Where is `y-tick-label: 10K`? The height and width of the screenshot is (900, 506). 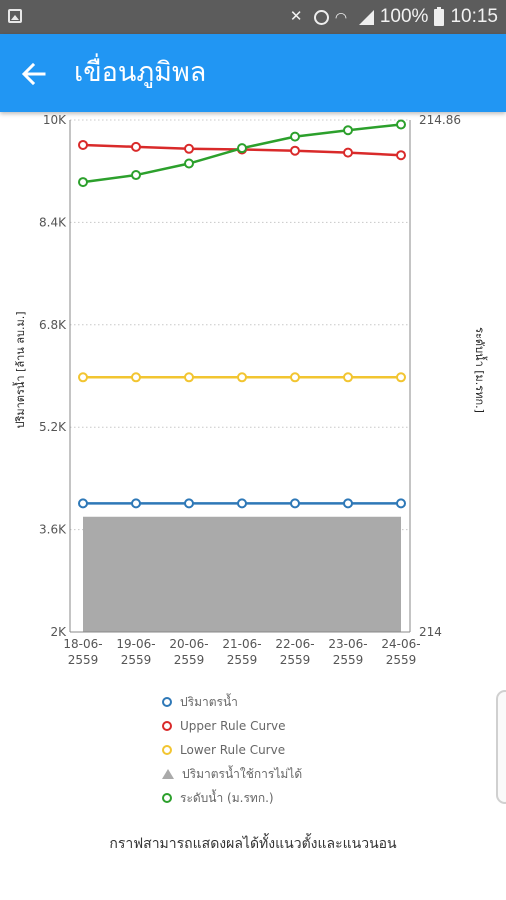
y-tick-label: 10K is located at coordinates (55, 120).